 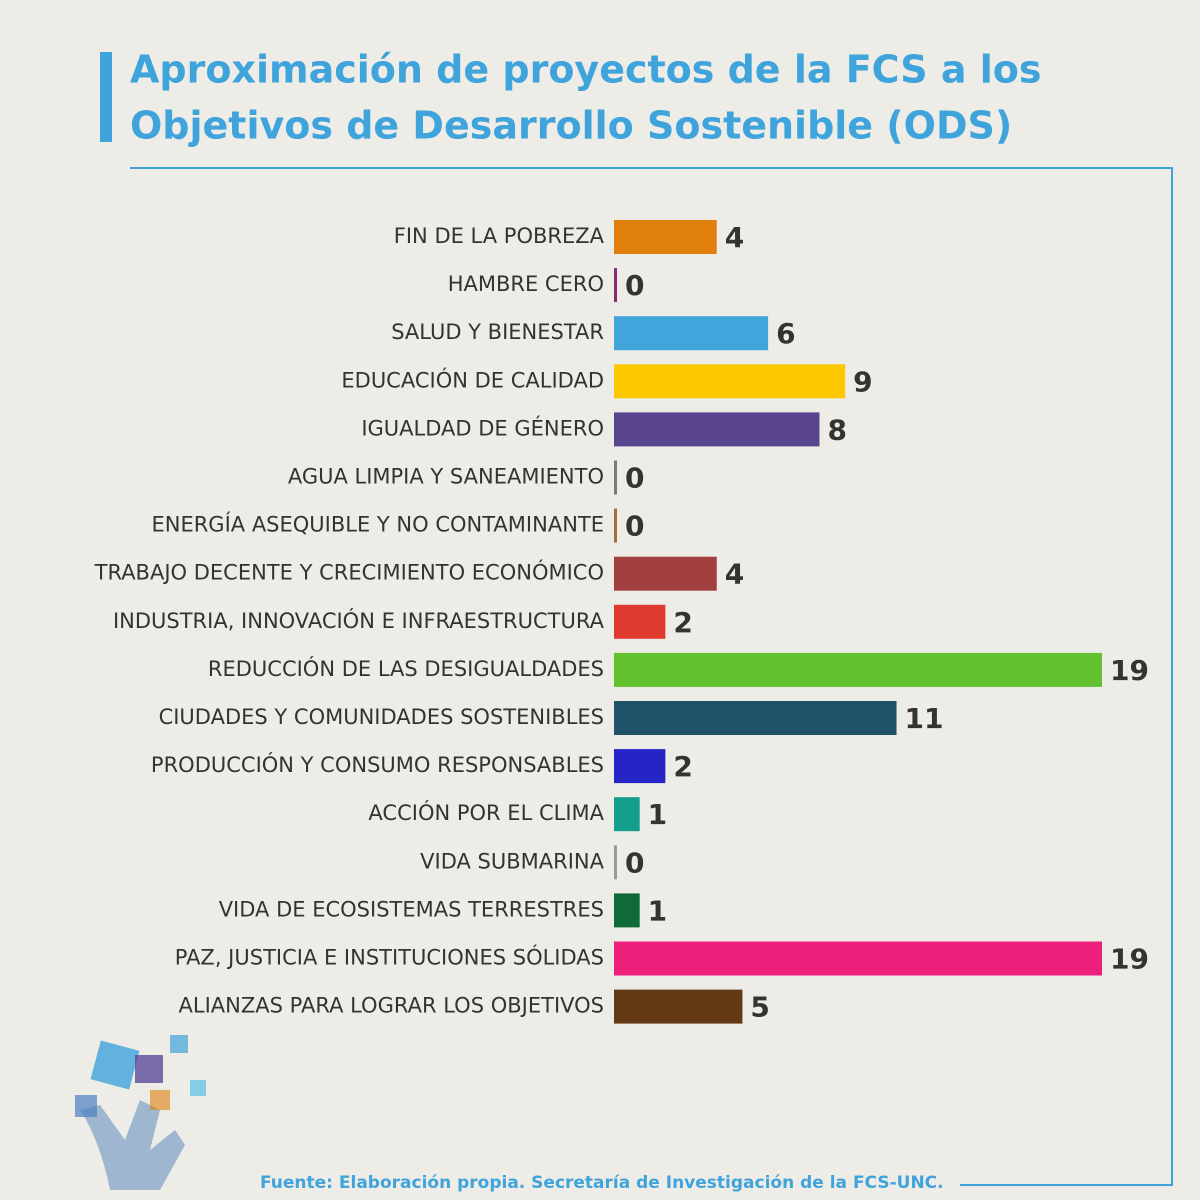 What do you see at coordinates (106, 97) in the screenshot?
I see `title-accent` at bounding box center [106, 97].